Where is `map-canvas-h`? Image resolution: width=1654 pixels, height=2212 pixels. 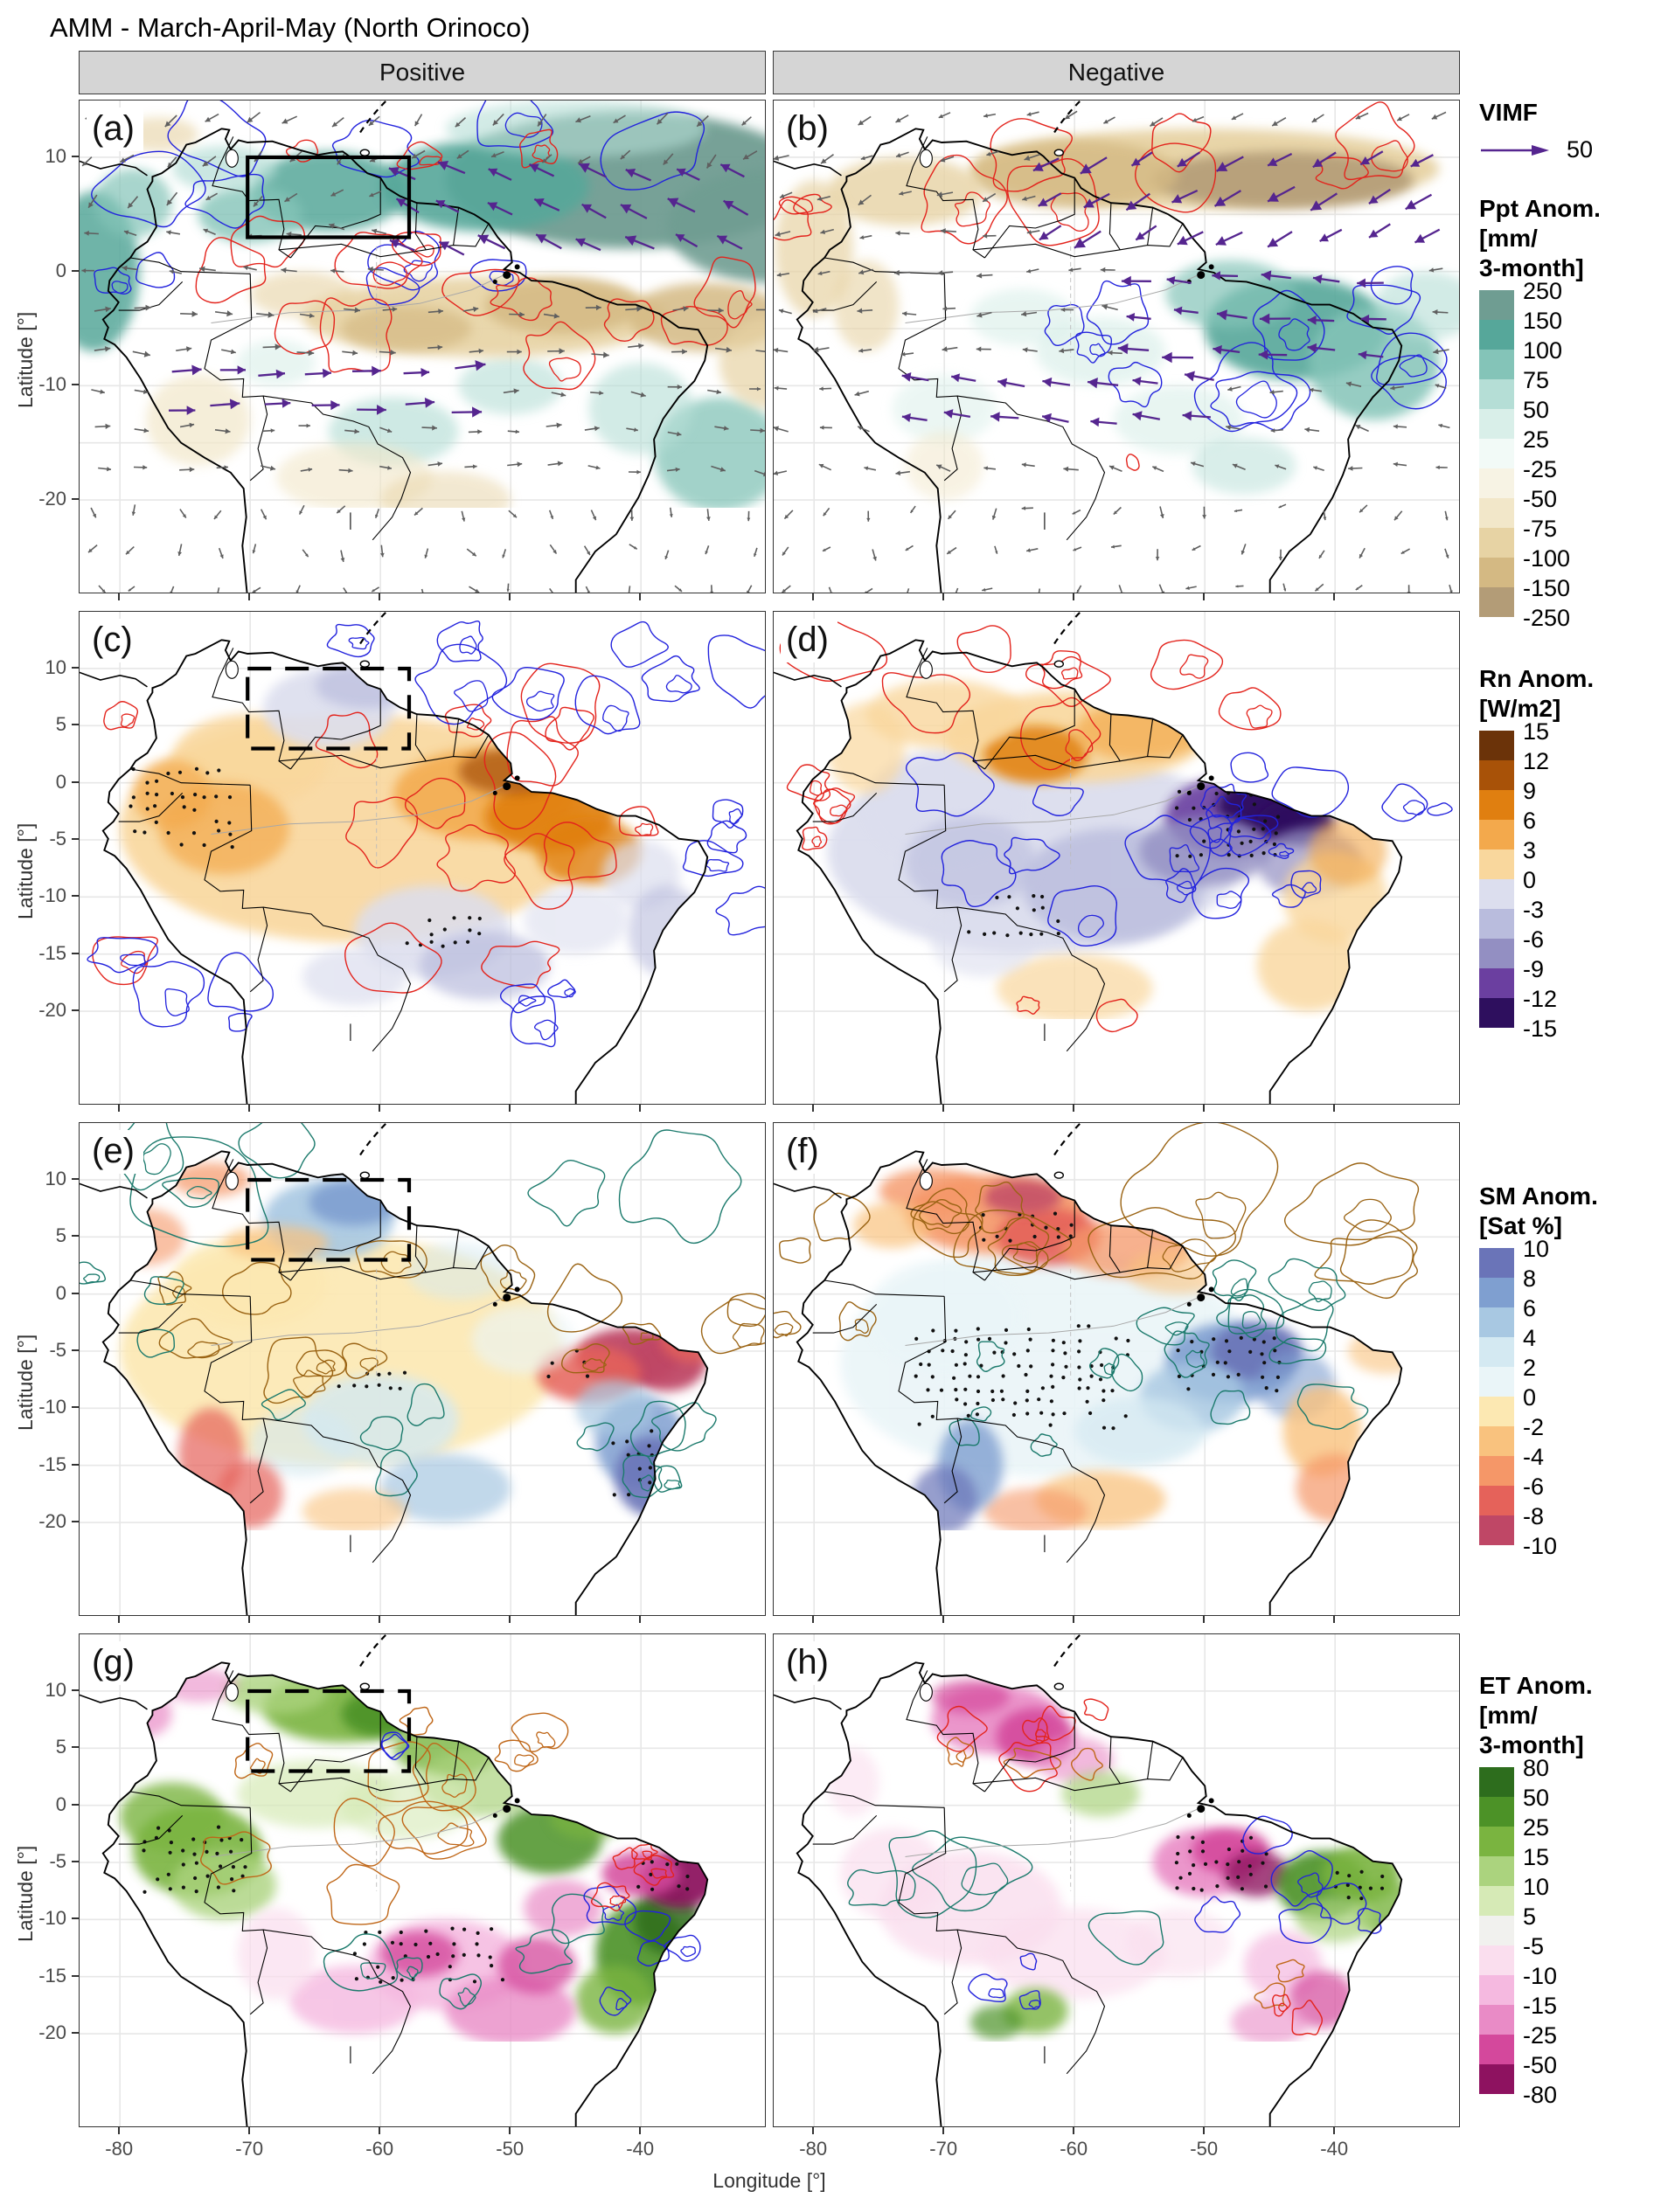 map-canvas-h is located at coordinates (1116, 1880).